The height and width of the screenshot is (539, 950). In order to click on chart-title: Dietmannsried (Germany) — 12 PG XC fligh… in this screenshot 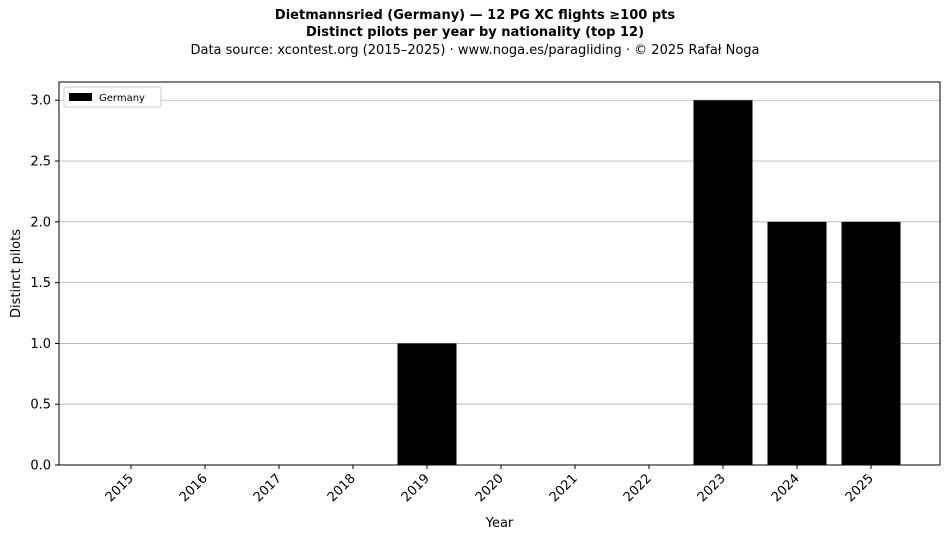, I will do `click(475, 15)`.